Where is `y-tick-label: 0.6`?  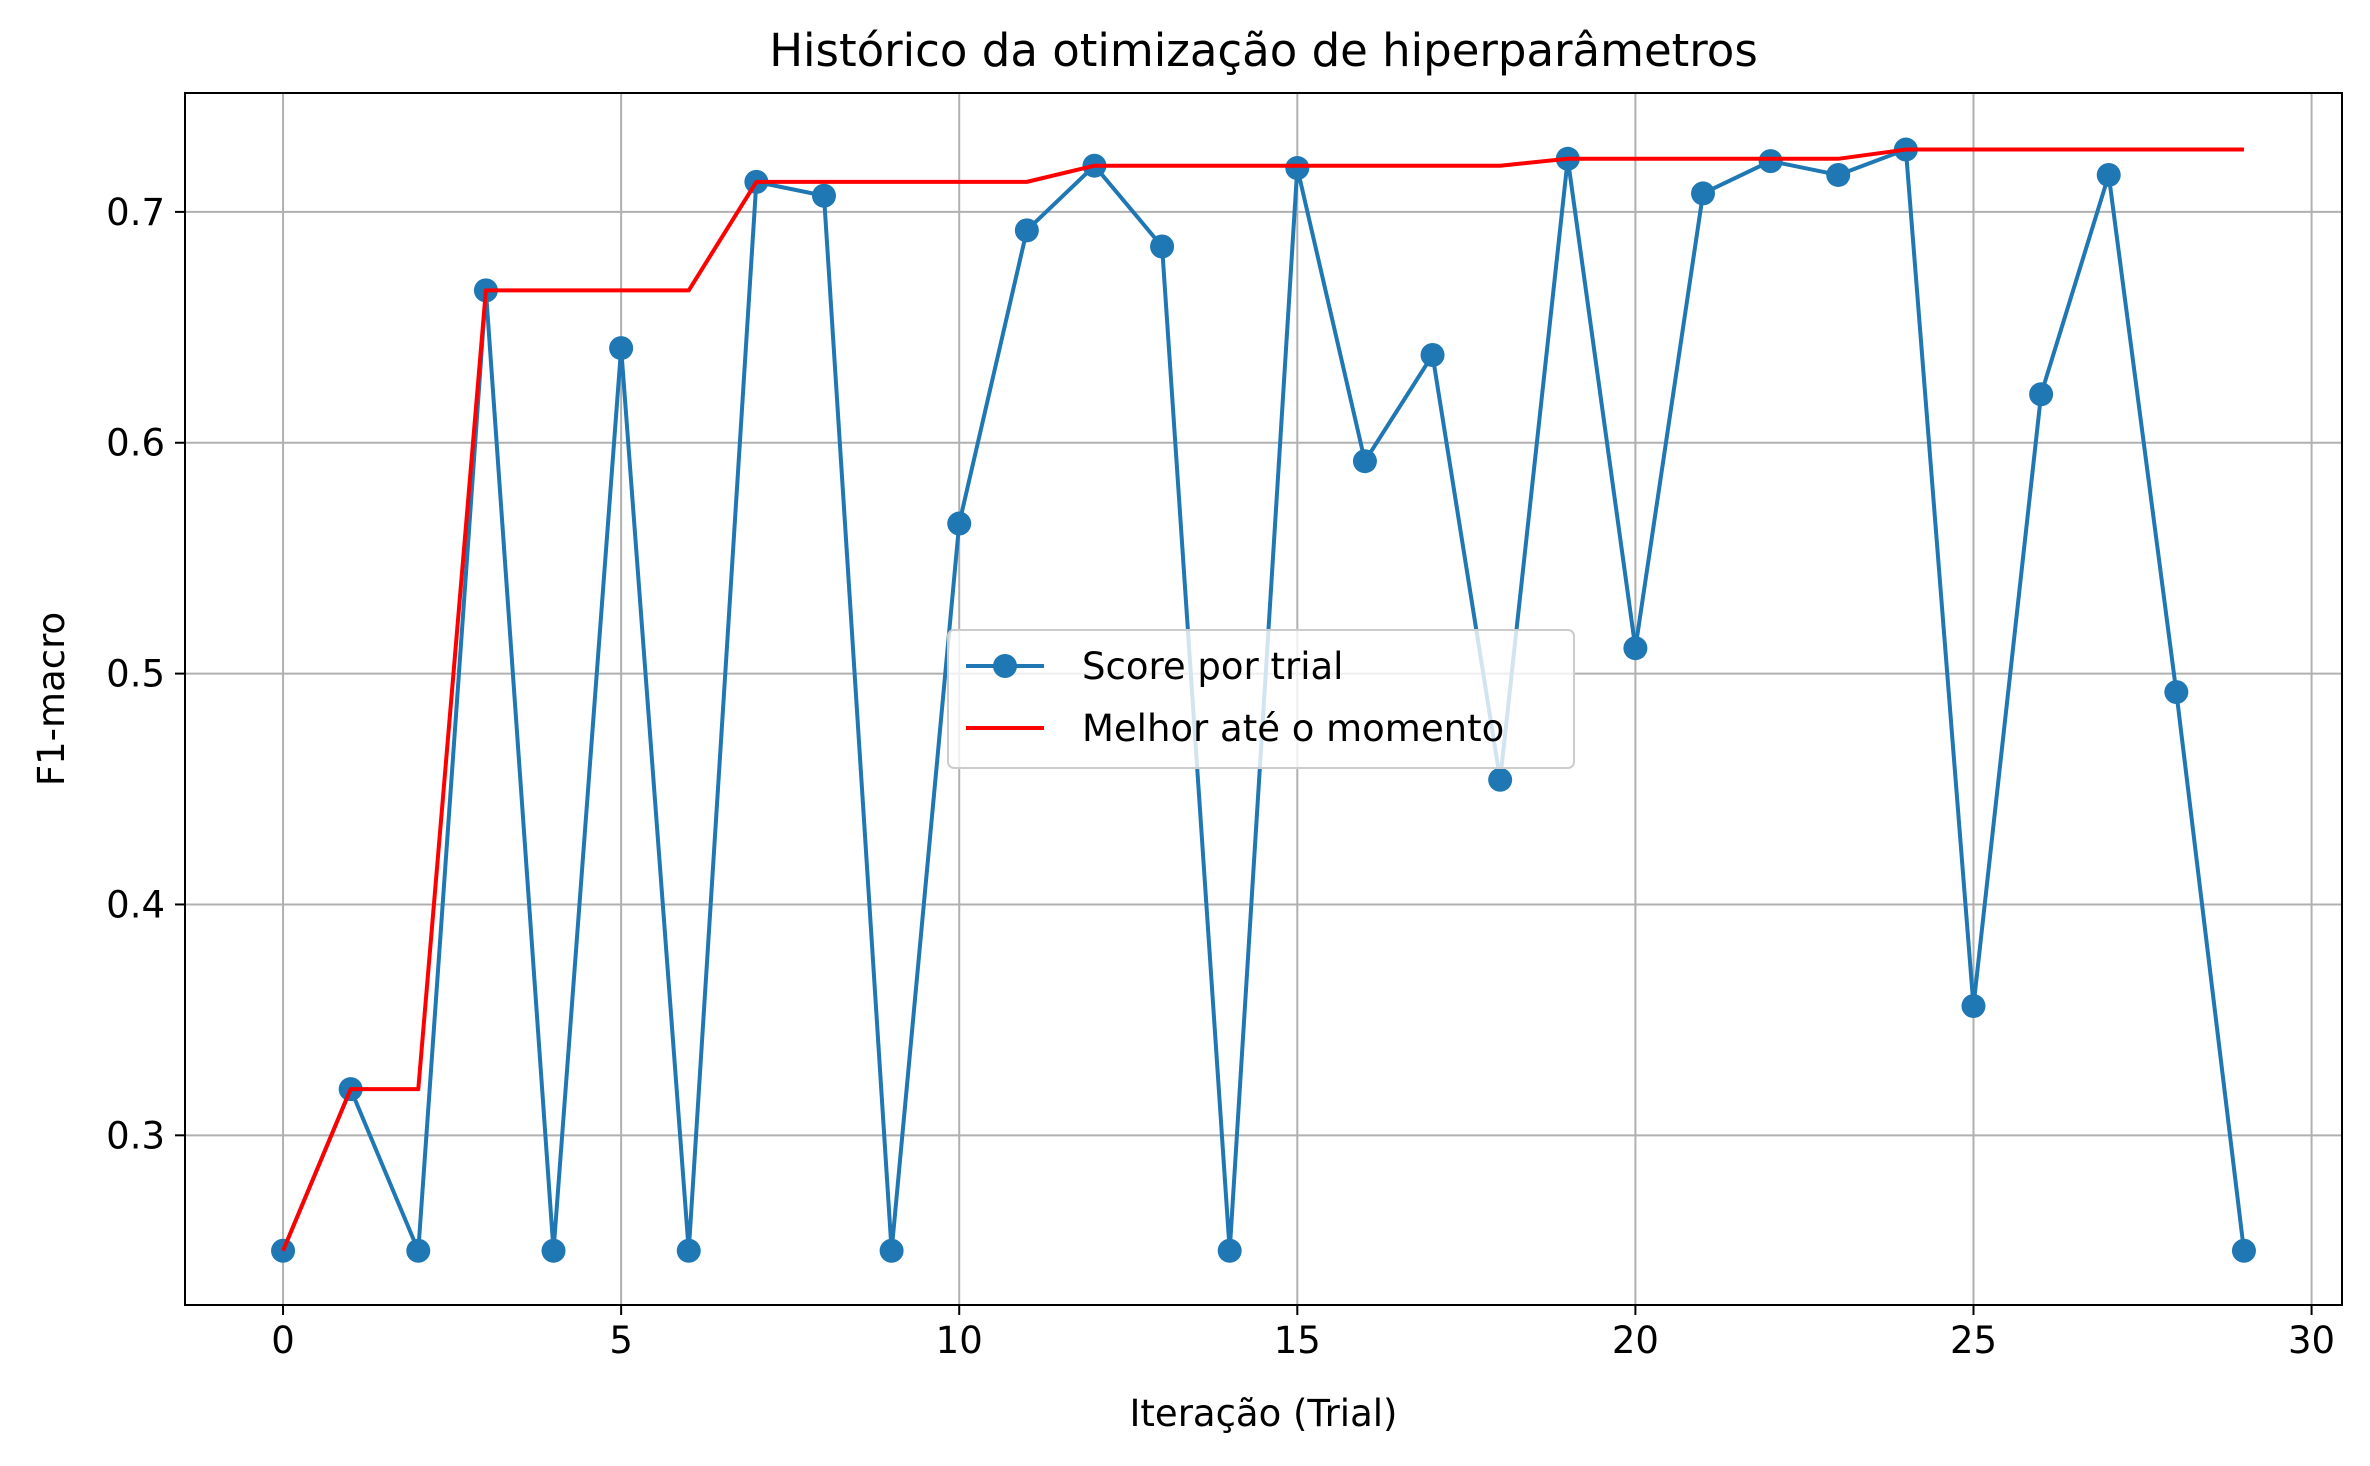 y-tick-label: 0.6 is located at coordinates (135, 443).